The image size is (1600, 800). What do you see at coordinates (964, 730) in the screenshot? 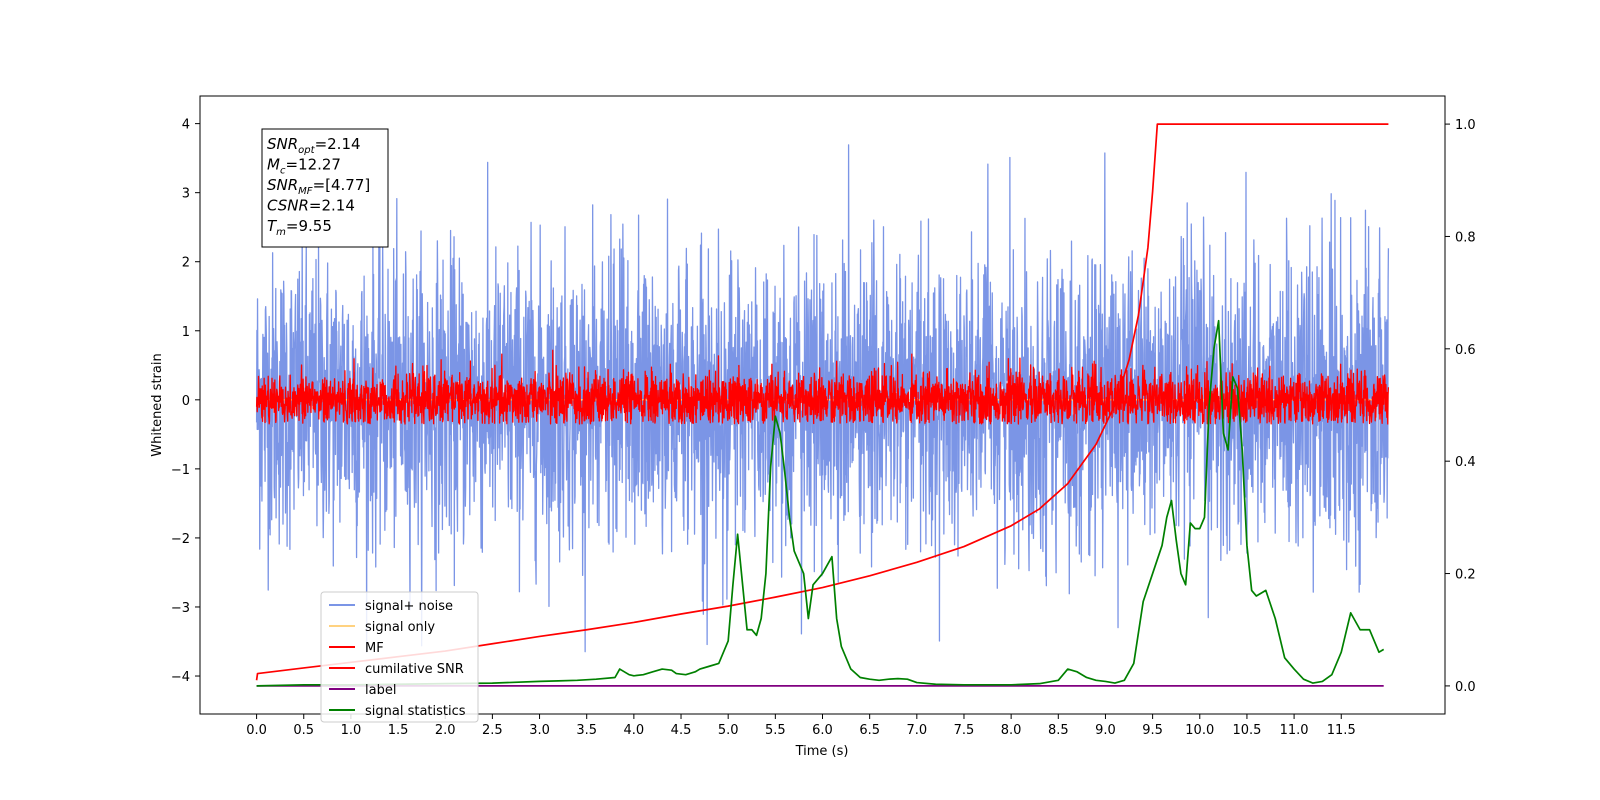
I see `x-tick-label: 7.5` at bounding box center [964, 730].